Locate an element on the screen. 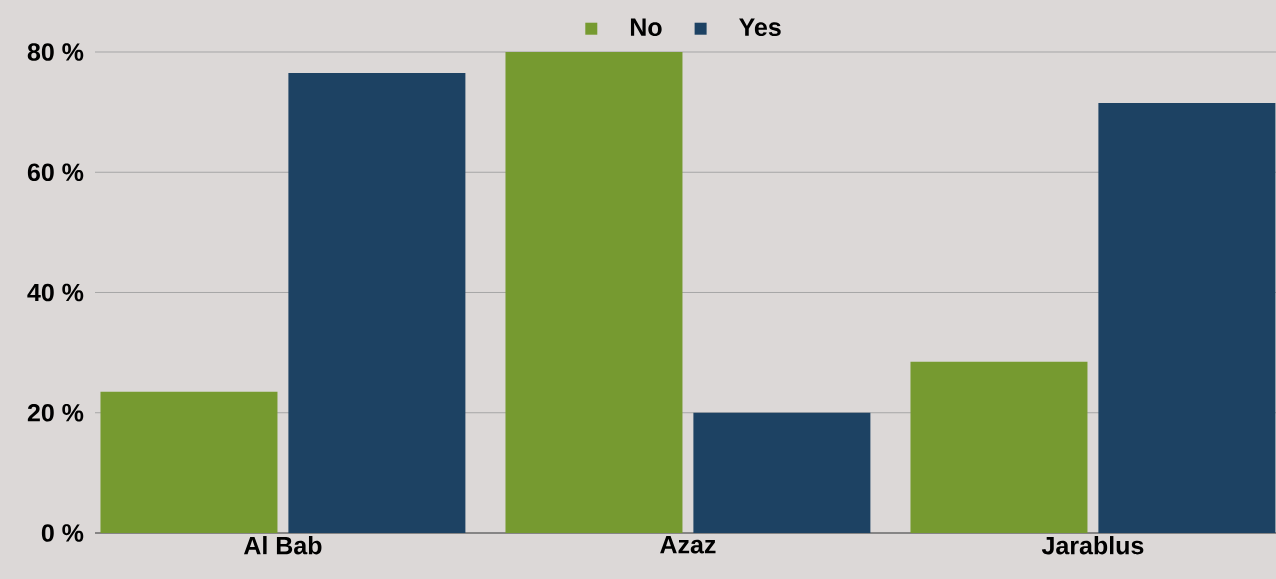  legend-label: No is located at coordinates (646, 27).